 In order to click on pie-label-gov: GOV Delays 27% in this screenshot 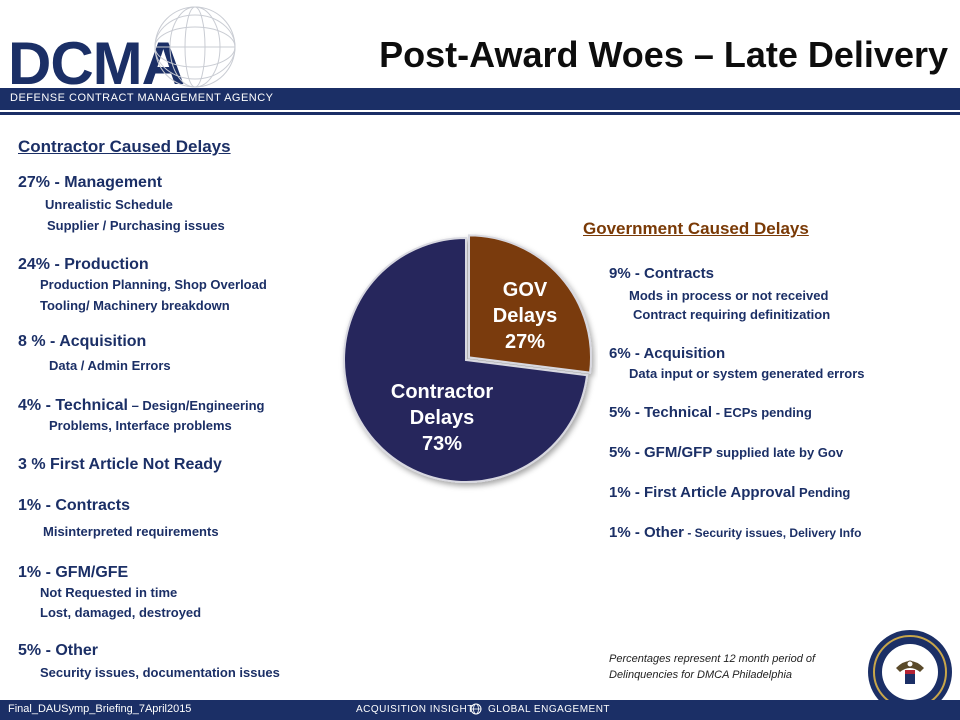, I will do `click(525, 316)`.